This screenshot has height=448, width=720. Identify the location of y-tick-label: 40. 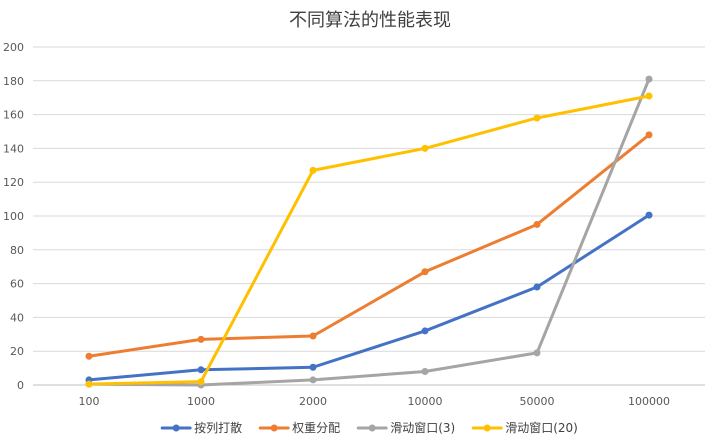
(17, 317).